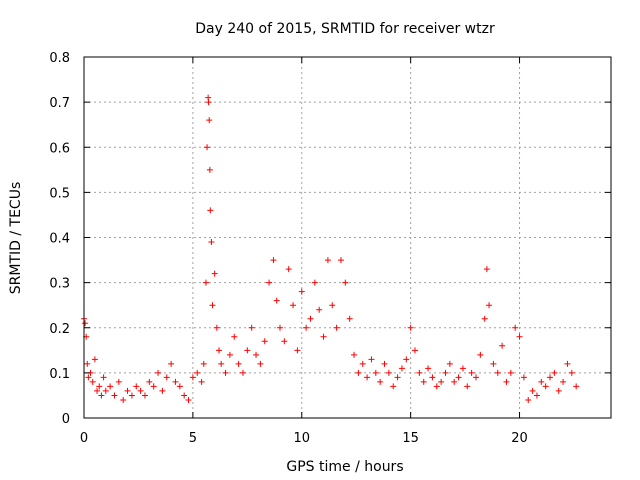  Describe the element at coordinates (344, 467) in the screenshot. I see `x-axis-title: GPS time / hours` at that location.